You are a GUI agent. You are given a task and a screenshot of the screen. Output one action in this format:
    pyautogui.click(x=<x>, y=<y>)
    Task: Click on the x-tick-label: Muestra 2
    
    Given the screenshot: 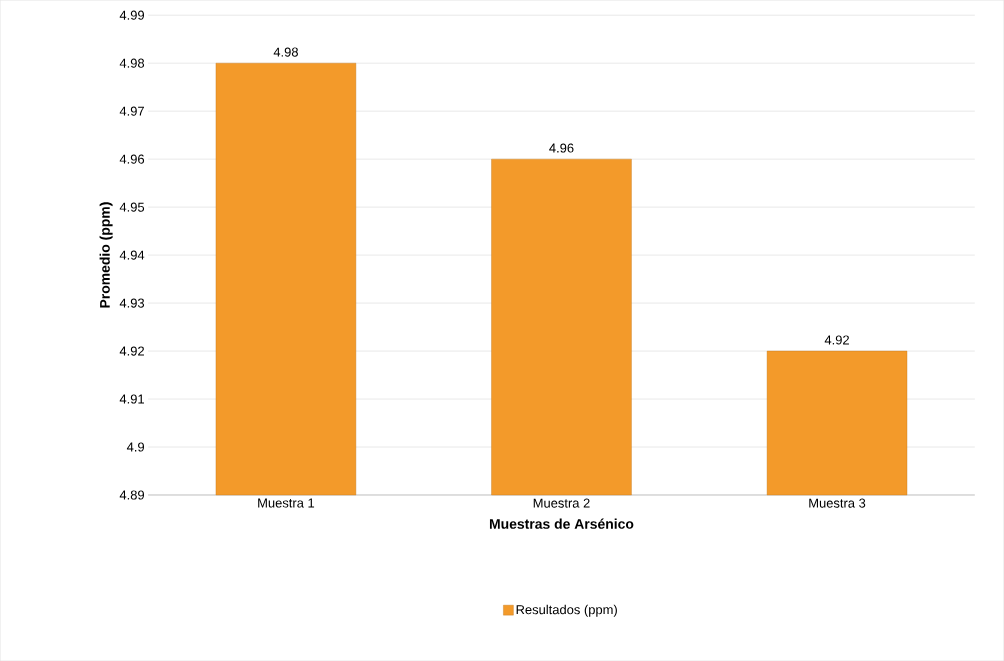 What is the action you would take?
    pyautogui.click(x=561, y=503)
    